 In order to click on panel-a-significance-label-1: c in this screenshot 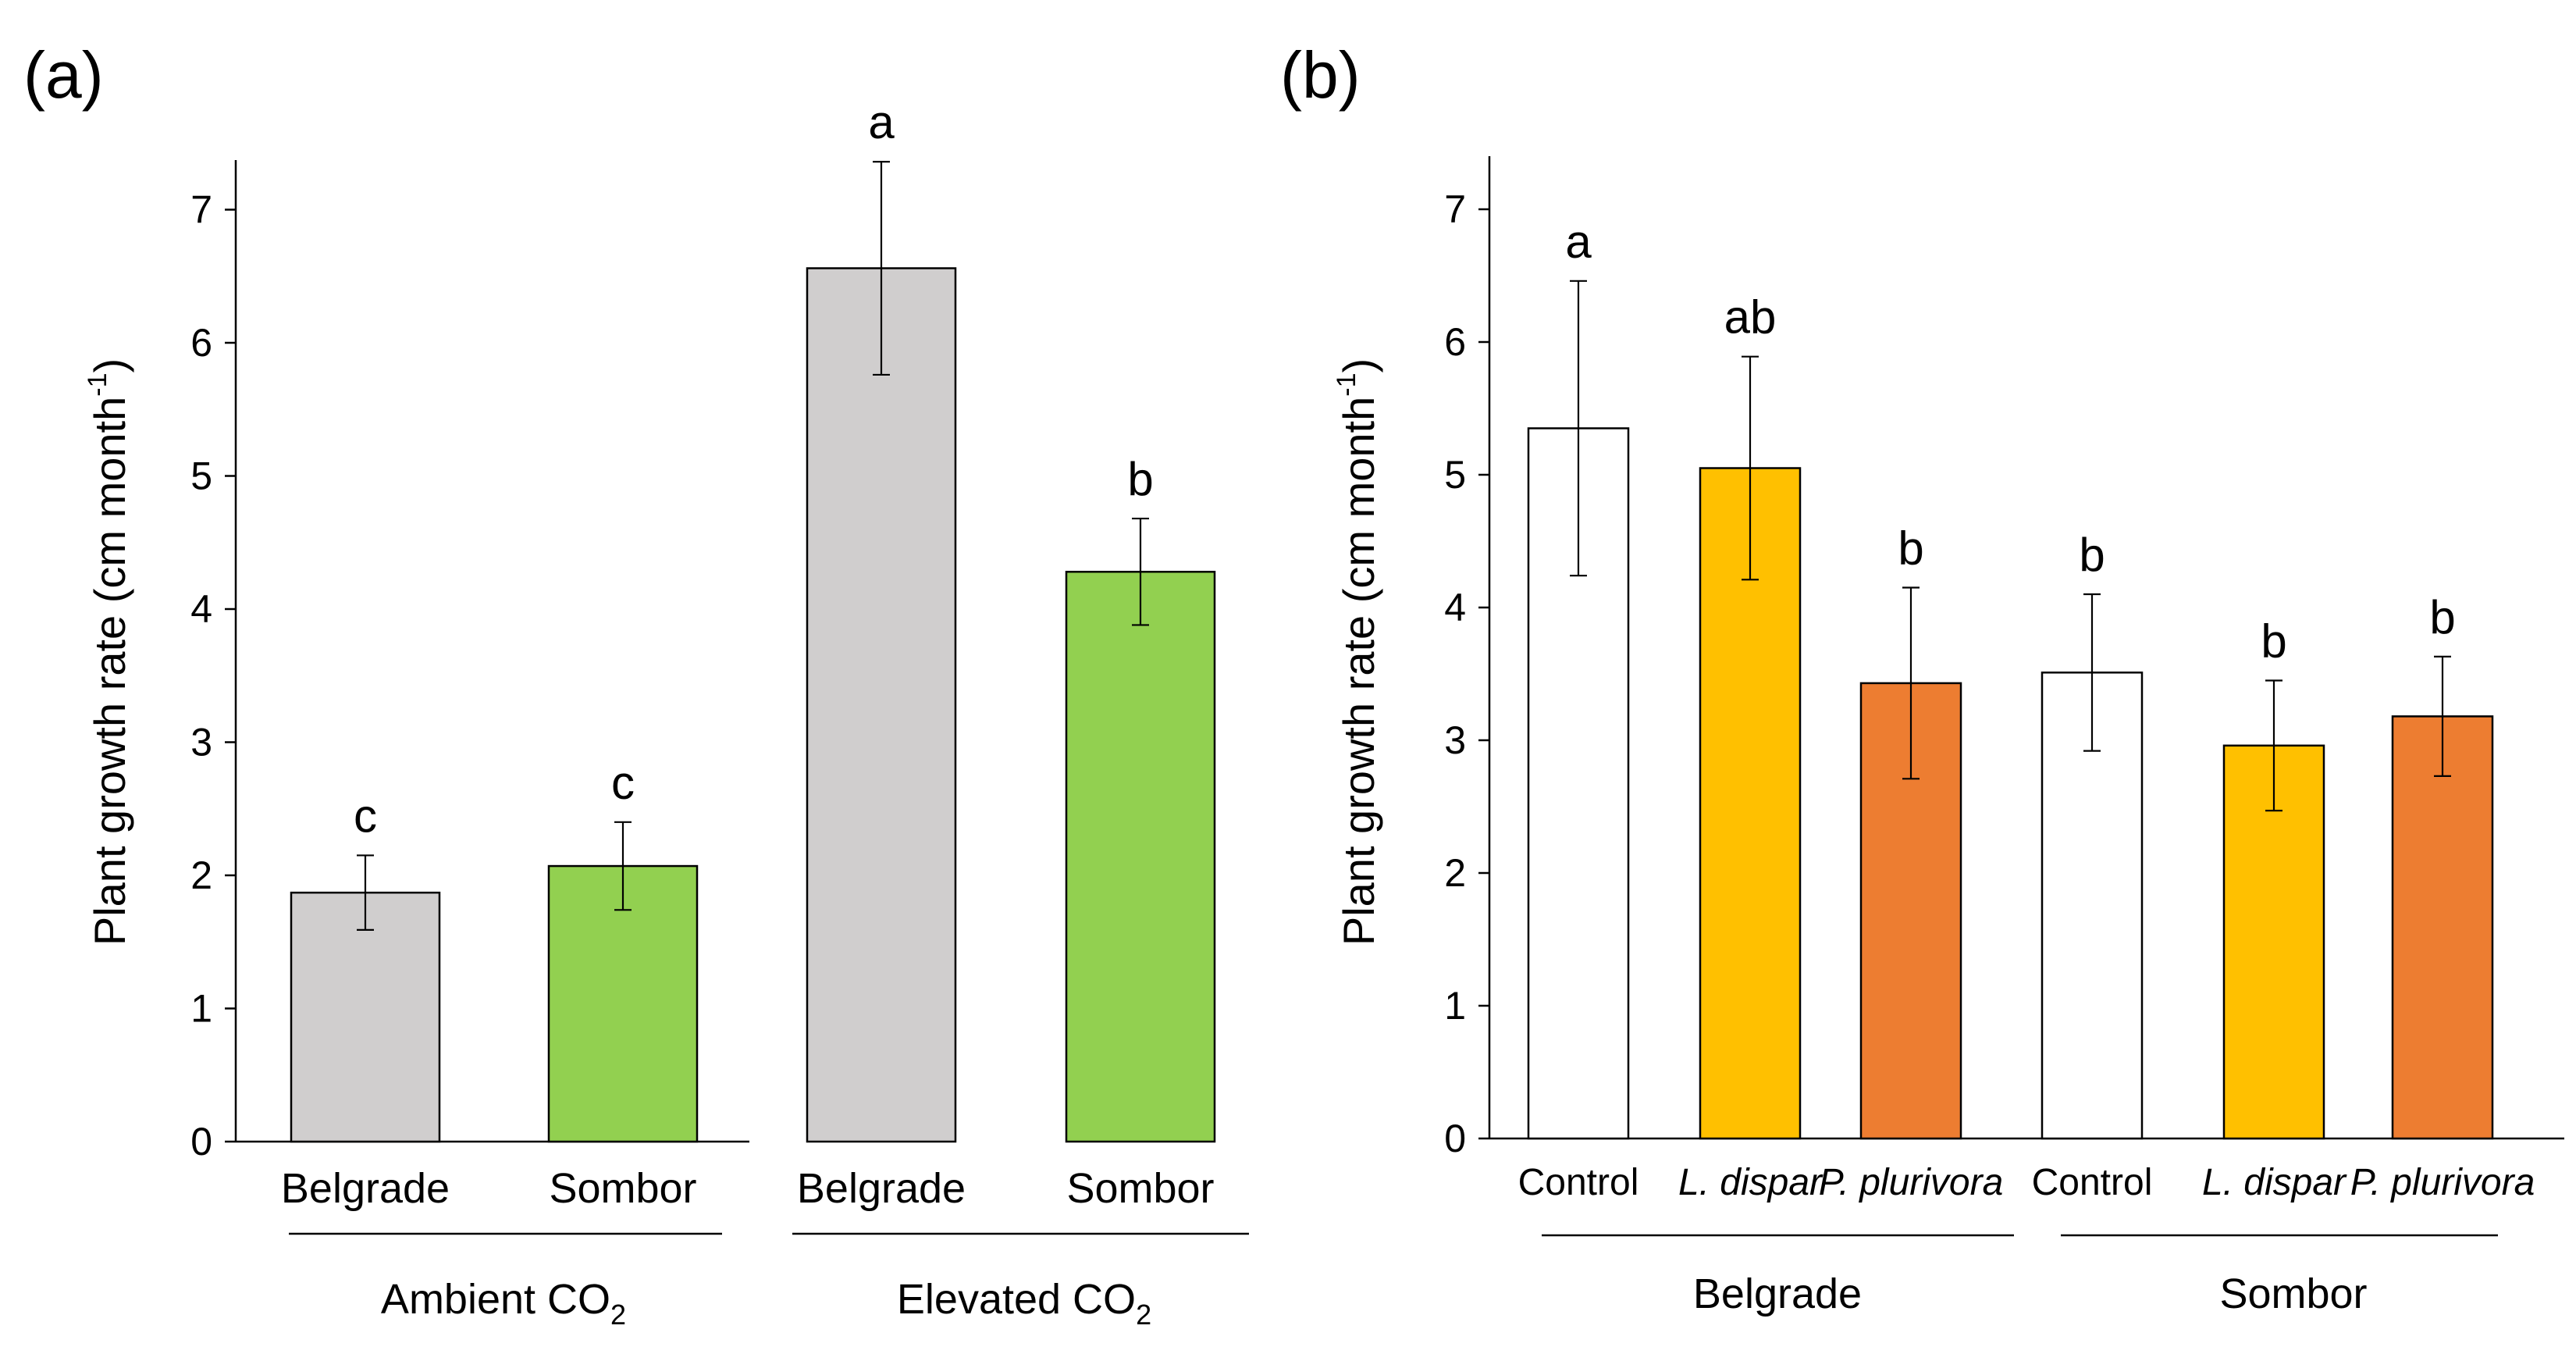, I will do `click(623, 783)`.